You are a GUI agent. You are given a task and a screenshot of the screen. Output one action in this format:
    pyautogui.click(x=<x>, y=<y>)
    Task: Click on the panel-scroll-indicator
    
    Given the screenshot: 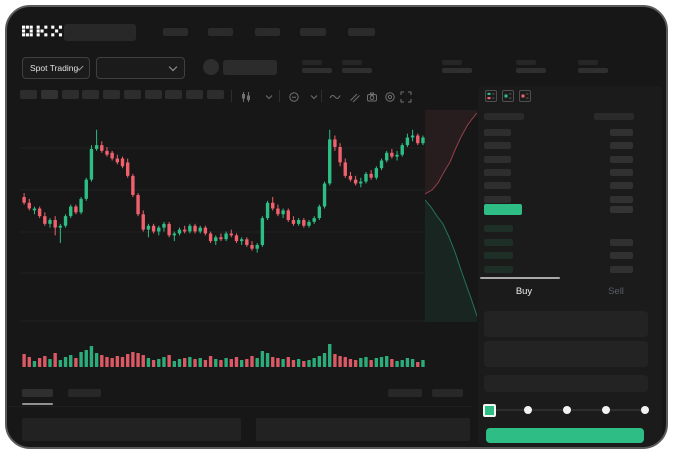 What is the action you would take?
    pyautogui.click(x=520, y=278)
    